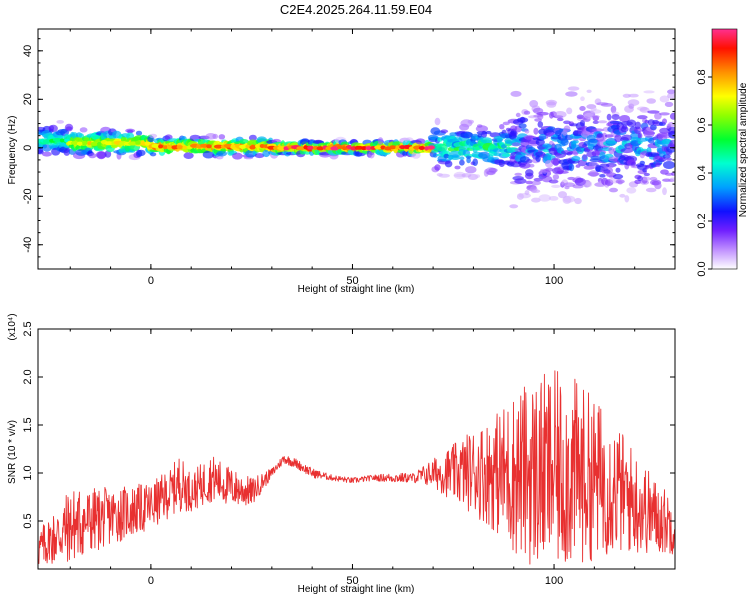 The width and height of the screenshot is (750, 600). Describe the element at coordinates (356, 9) in the screenshot. I see `figure-title: C2E4.2025.264.11.59.E04` at that location.